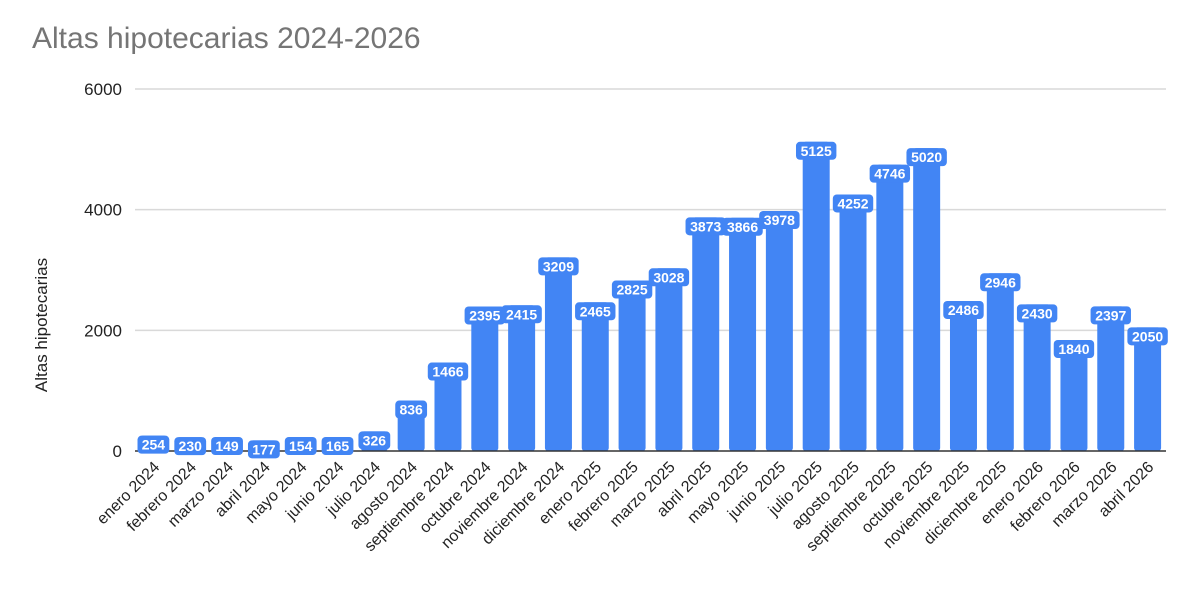 This screenshot has width=1200, height=602. I want to click on data-label-text: 4252, so click(852, 203).